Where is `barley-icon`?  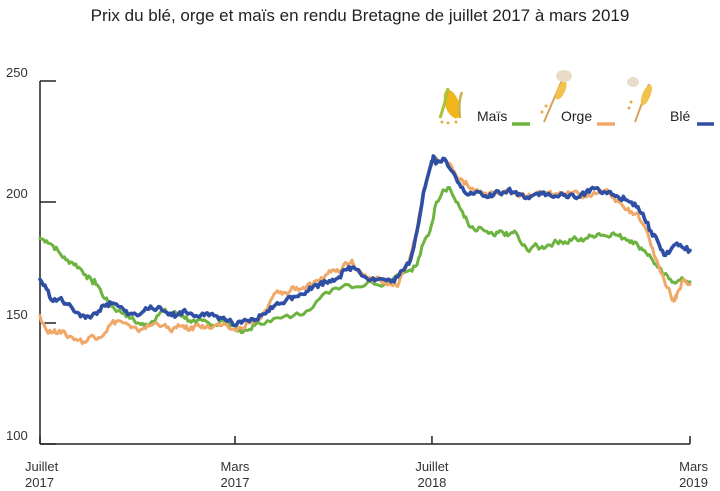
barley-icon is located at coordinates (556, 96).